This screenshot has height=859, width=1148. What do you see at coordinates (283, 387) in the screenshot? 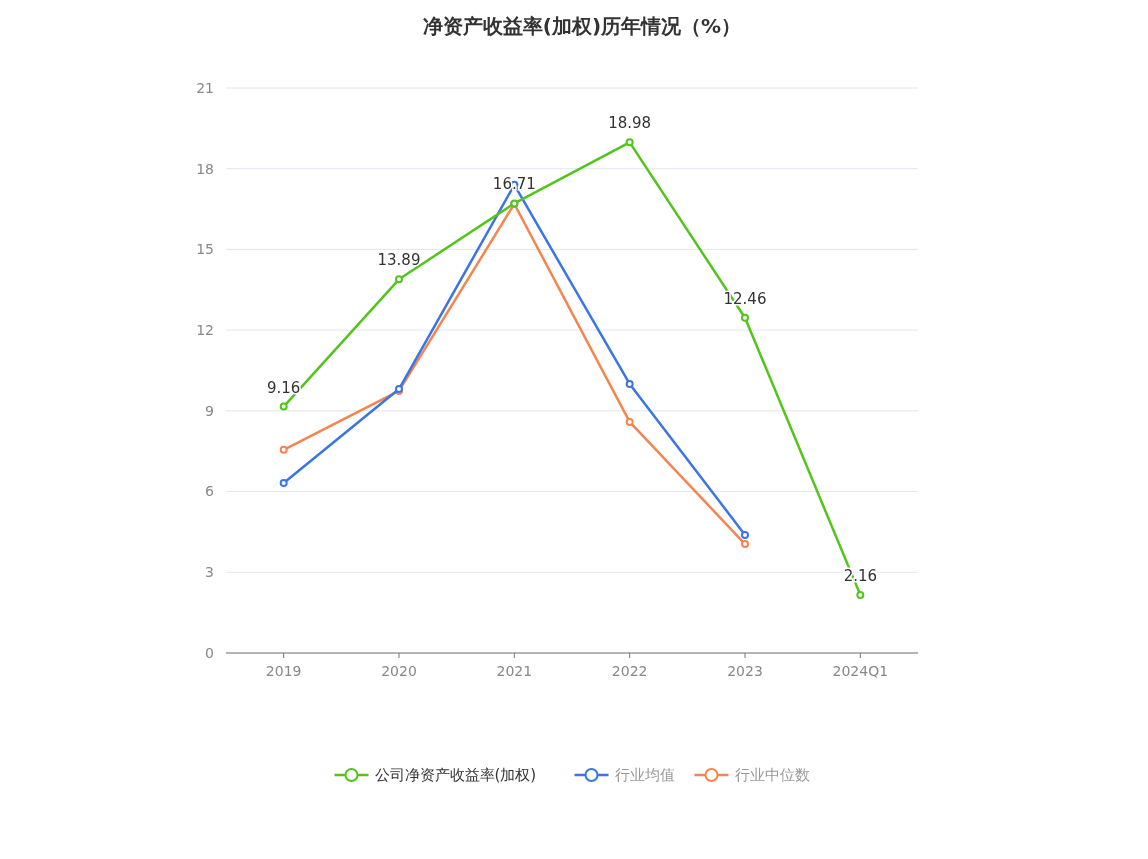
I see `data-label: 9.16` at bounding box center [283, 387].